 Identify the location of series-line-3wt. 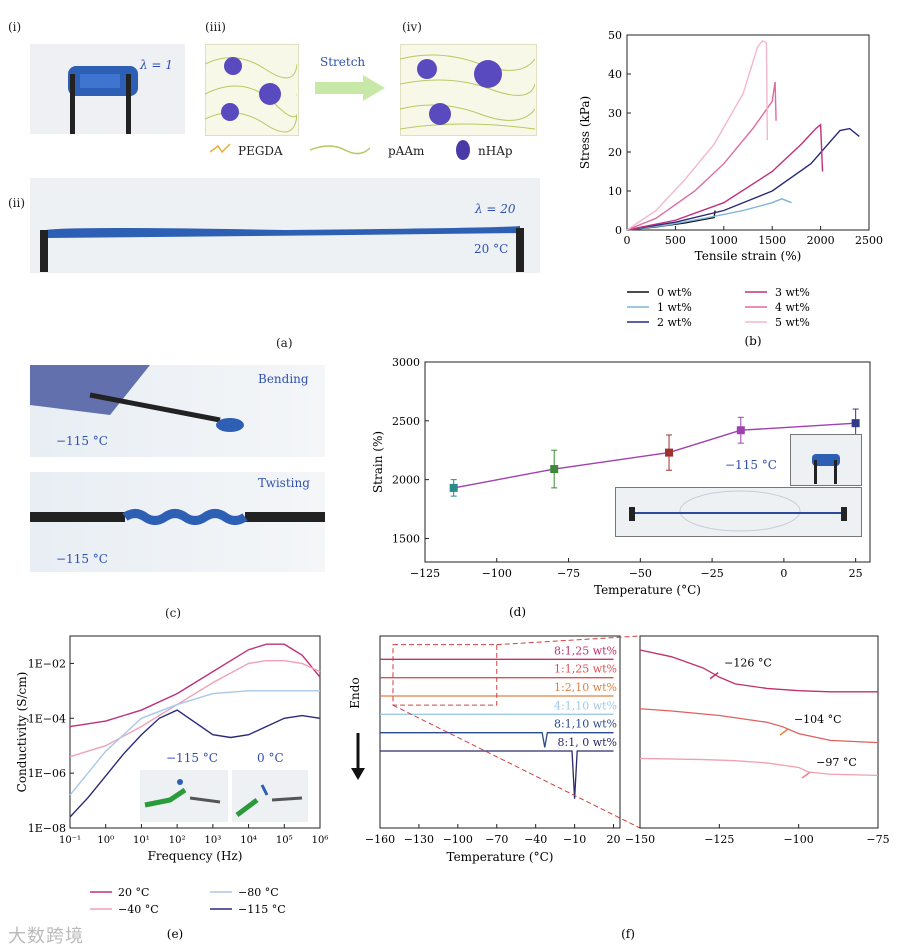
(725, 177).